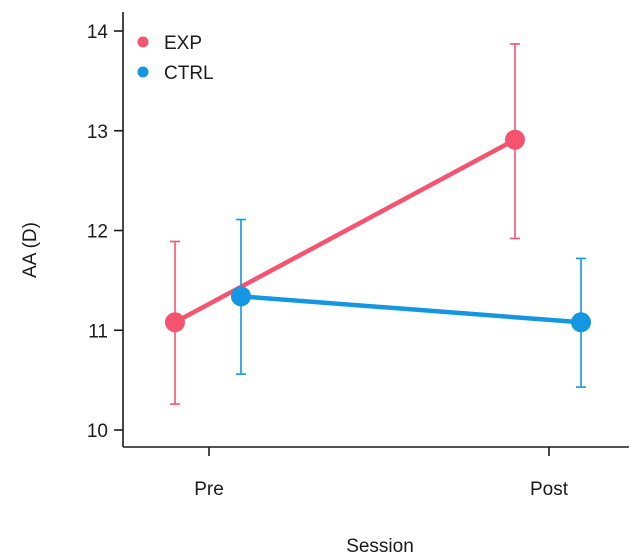 This screenshot has width=632, height=554. What do you see at coordinates (380, 545) in the screenshot?
I see `x-axis-label: Session` at bounding box center [380, 545].